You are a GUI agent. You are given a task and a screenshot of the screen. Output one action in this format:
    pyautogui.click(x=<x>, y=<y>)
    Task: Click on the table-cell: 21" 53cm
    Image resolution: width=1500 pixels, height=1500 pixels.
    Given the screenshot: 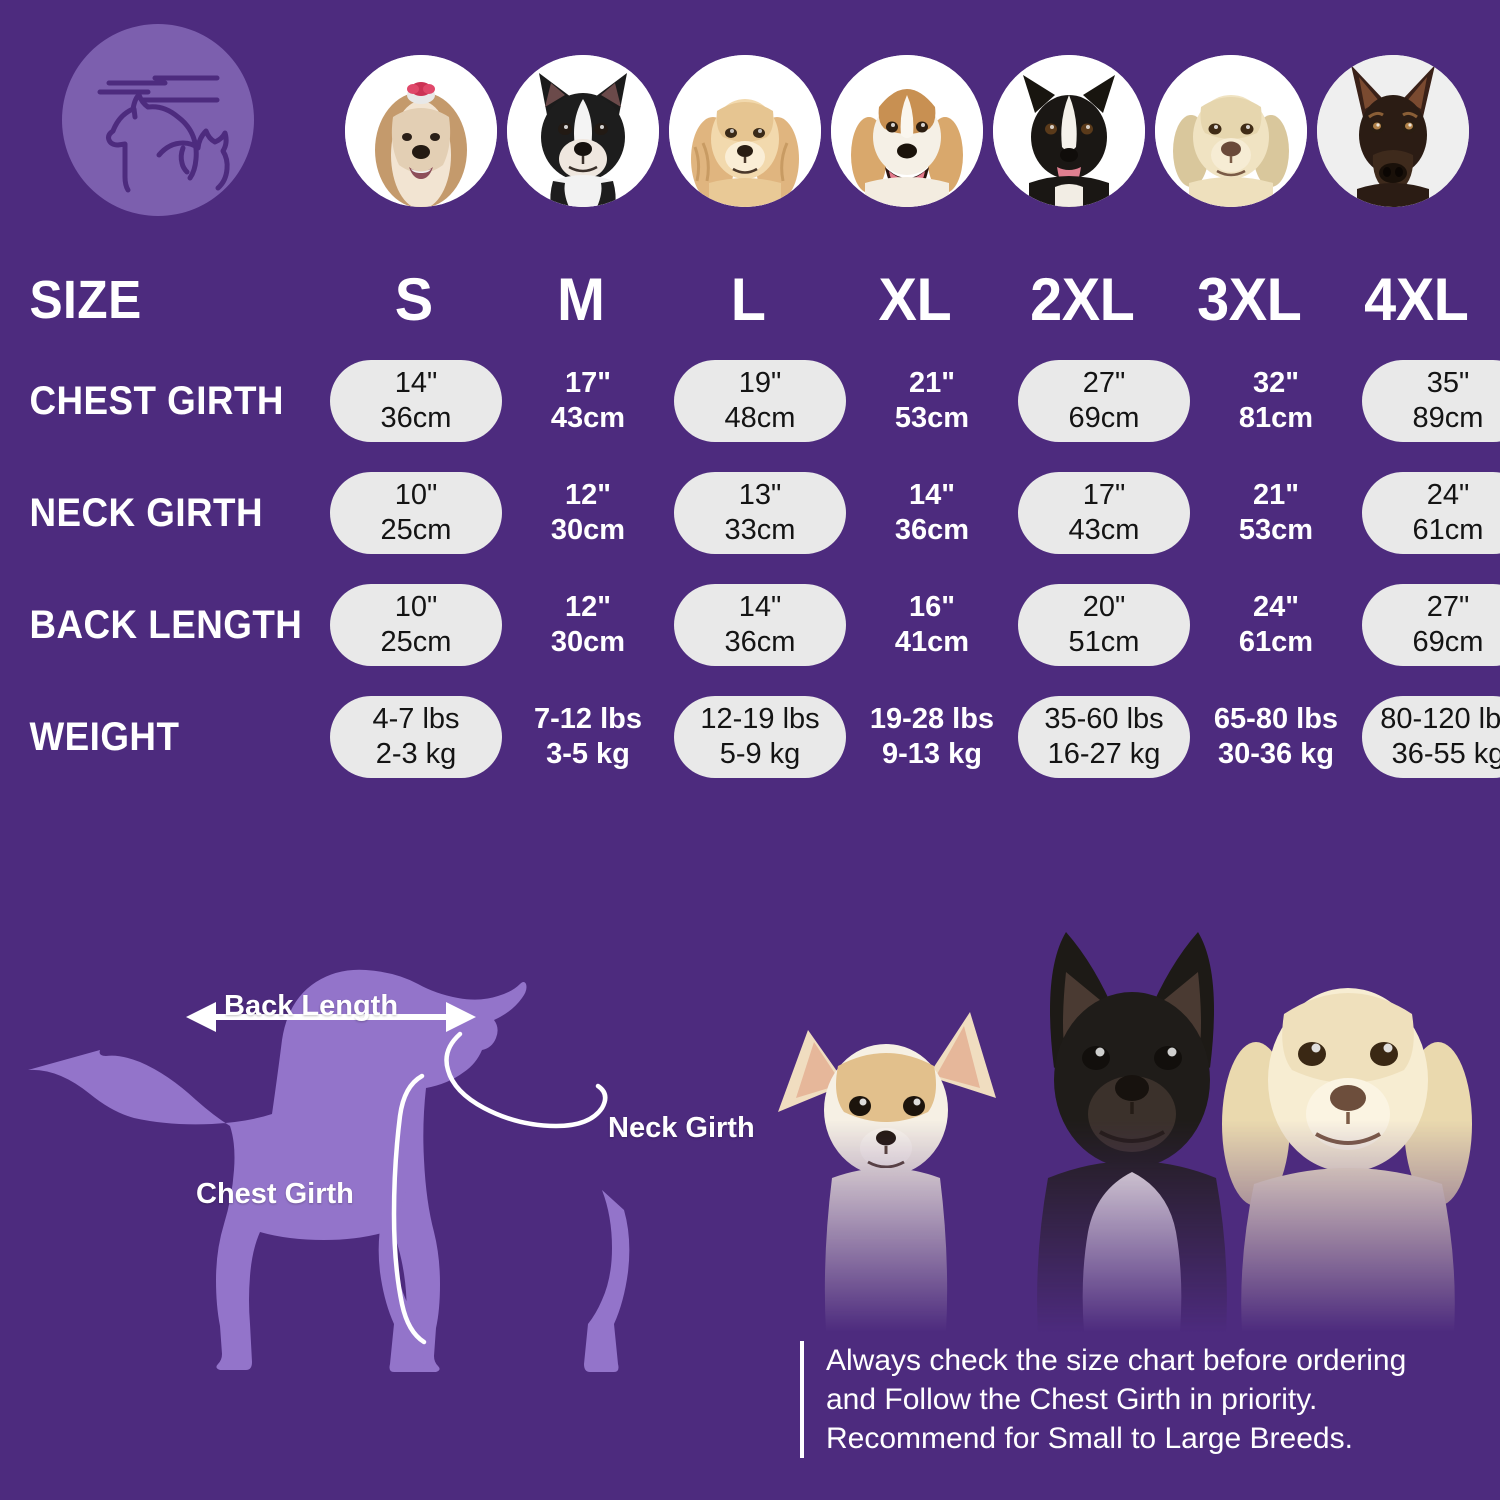 What is the action you would take?
    pyautogui.click(x=932, y=401)
    